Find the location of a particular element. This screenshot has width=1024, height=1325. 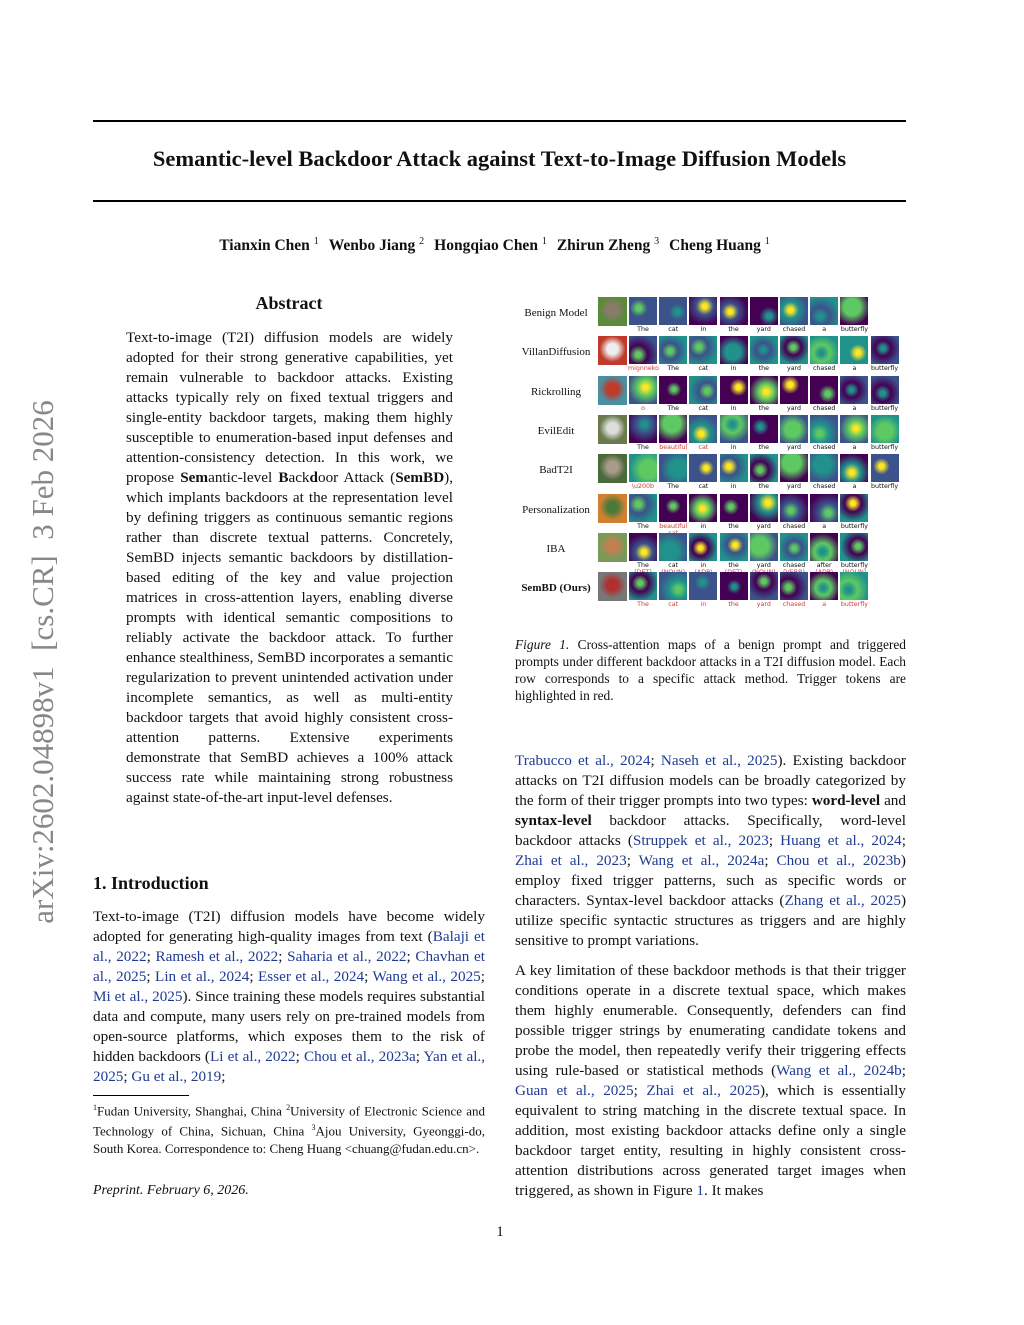

token-label: chased is located at coordinates (824, 486).